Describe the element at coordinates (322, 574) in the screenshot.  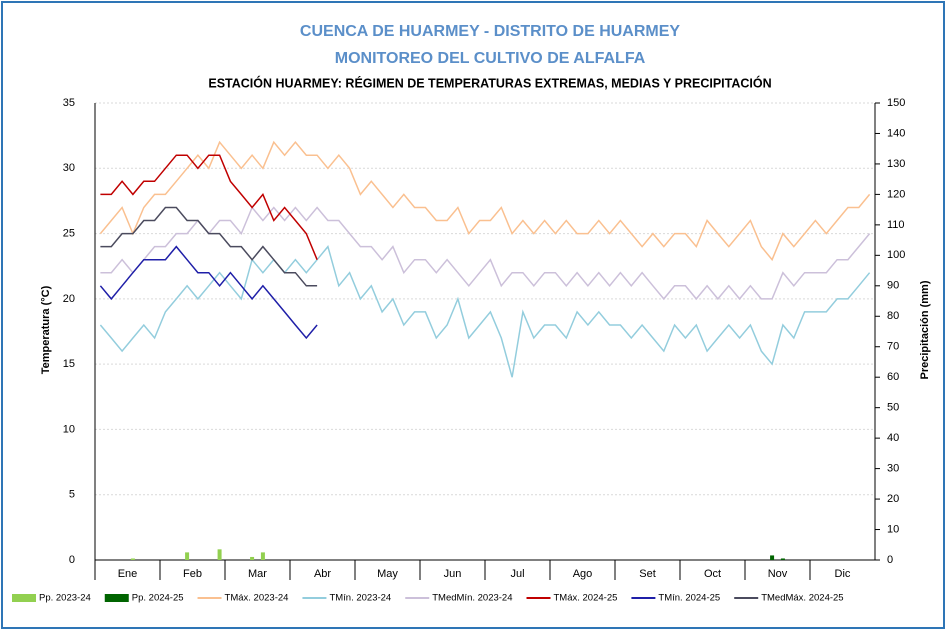
I see `x-tick-label: Abr` at that location.